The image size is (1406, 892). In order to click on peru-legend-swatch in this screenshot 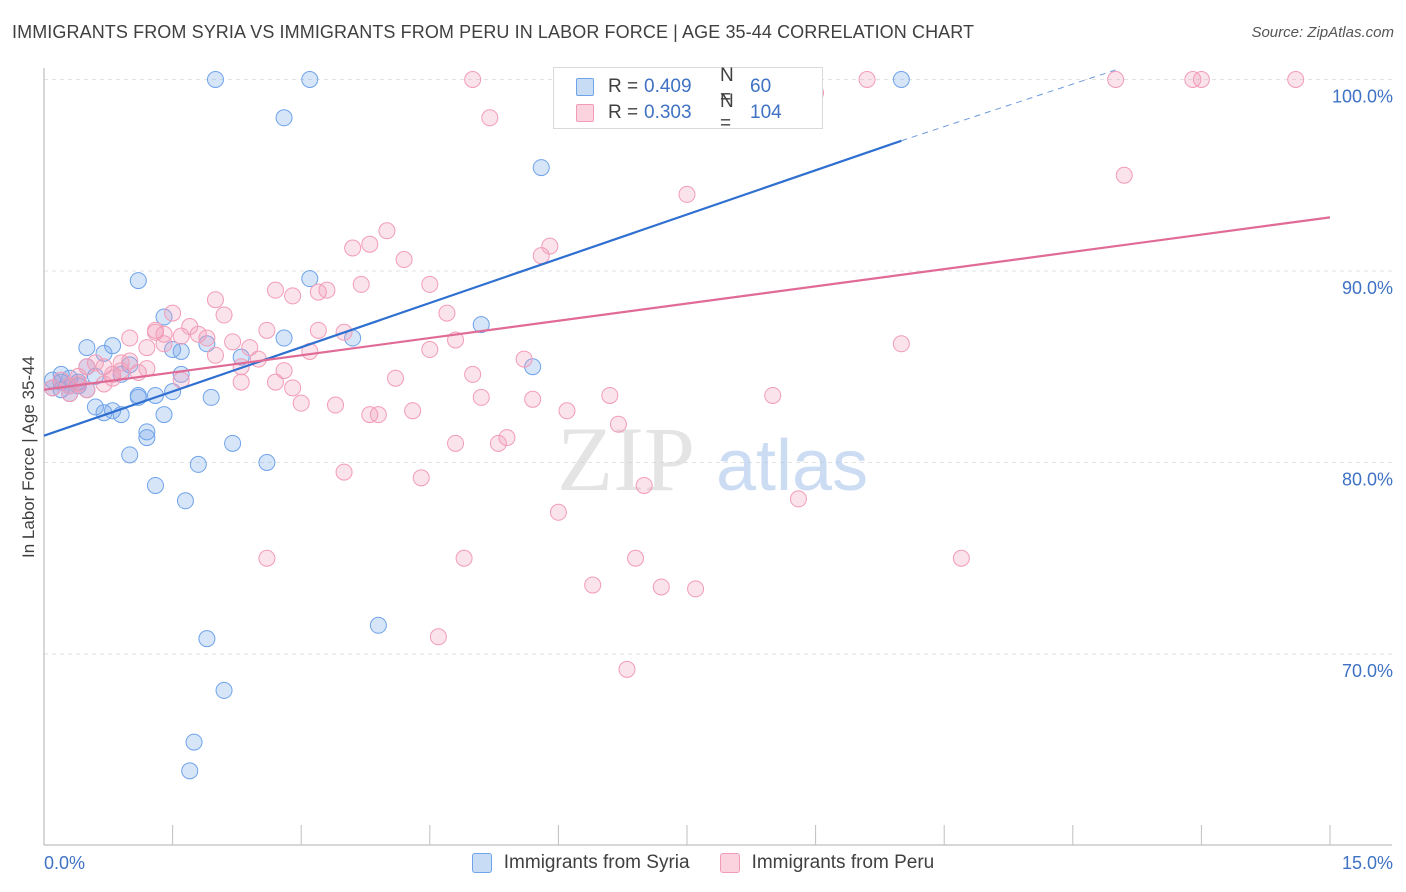, I will do `click(729, 863)`.